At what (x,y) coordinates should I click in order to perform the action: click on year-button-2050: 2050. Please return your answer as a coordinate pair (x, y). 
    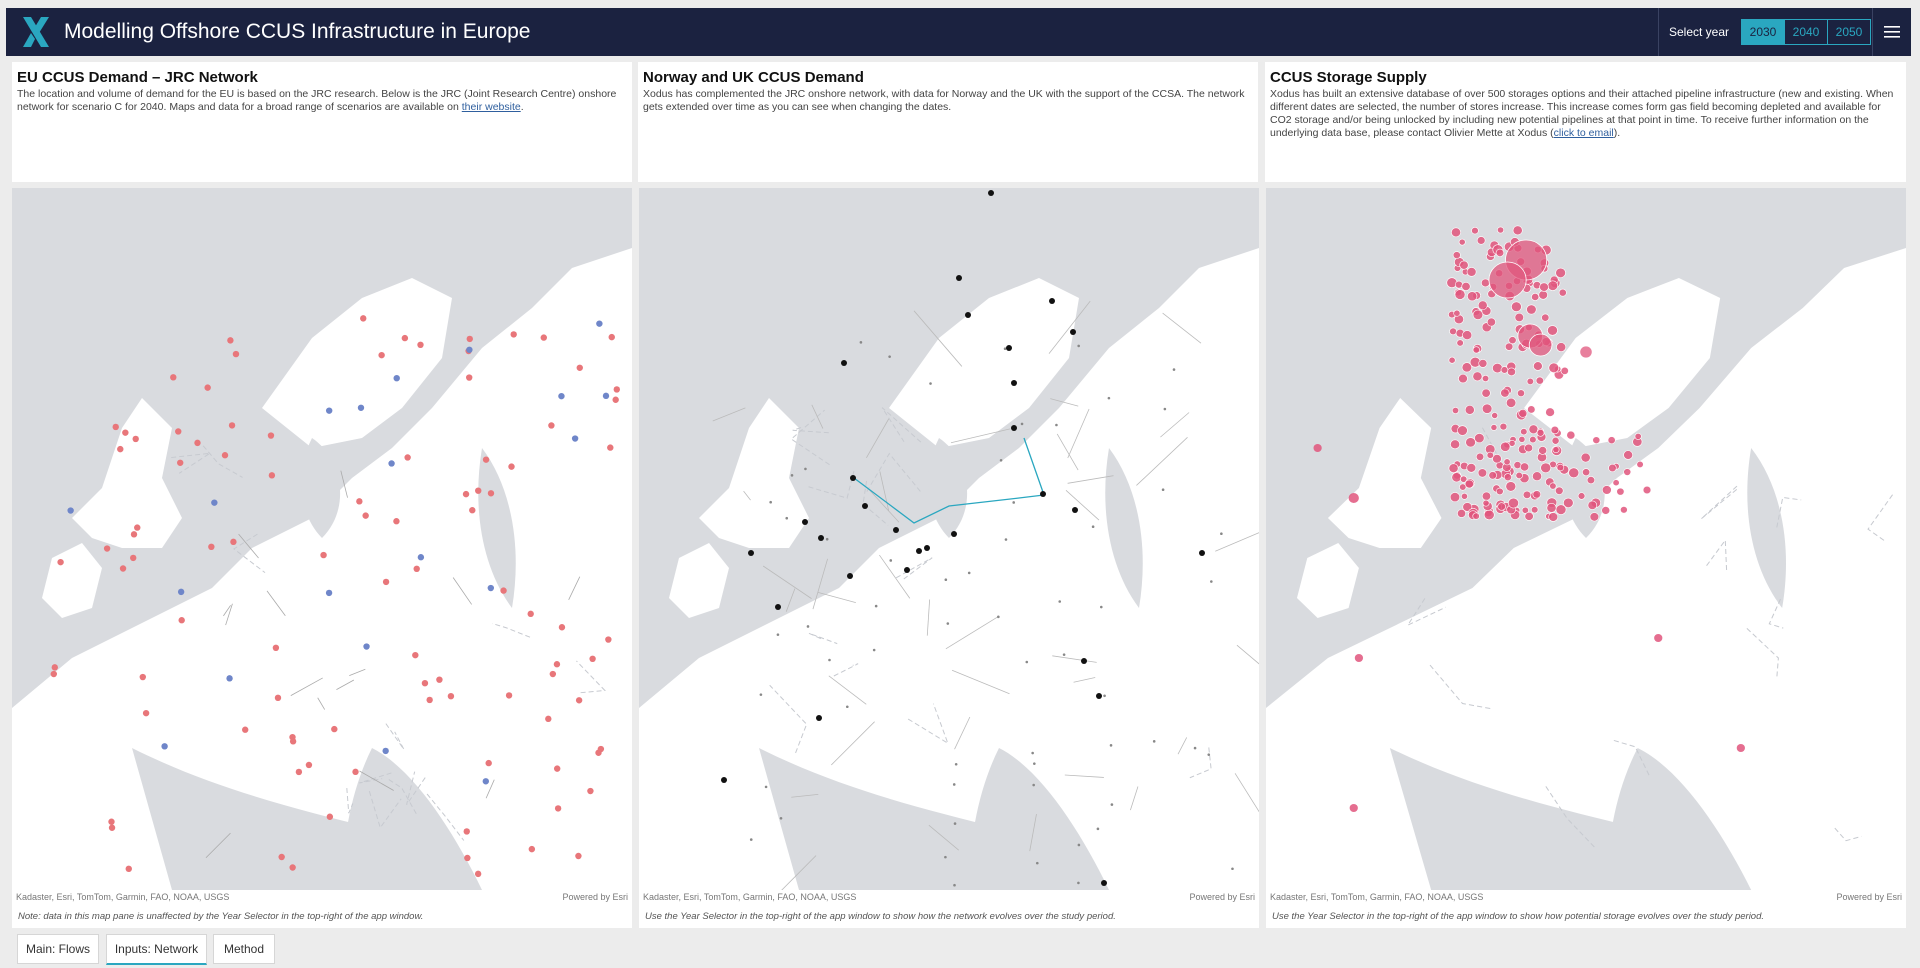
    Looking at the image, I should click on (1849, 32).